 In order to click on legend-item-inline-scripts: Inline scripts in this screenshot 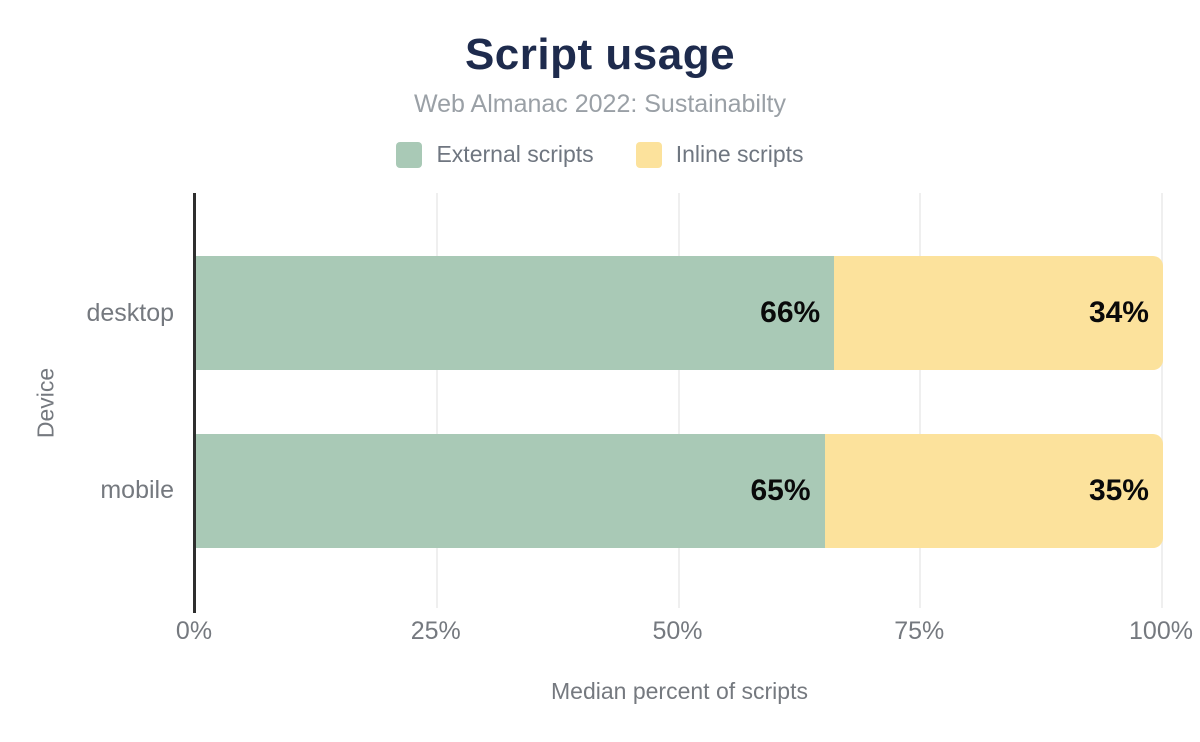, I will do `click(719, 154)`.